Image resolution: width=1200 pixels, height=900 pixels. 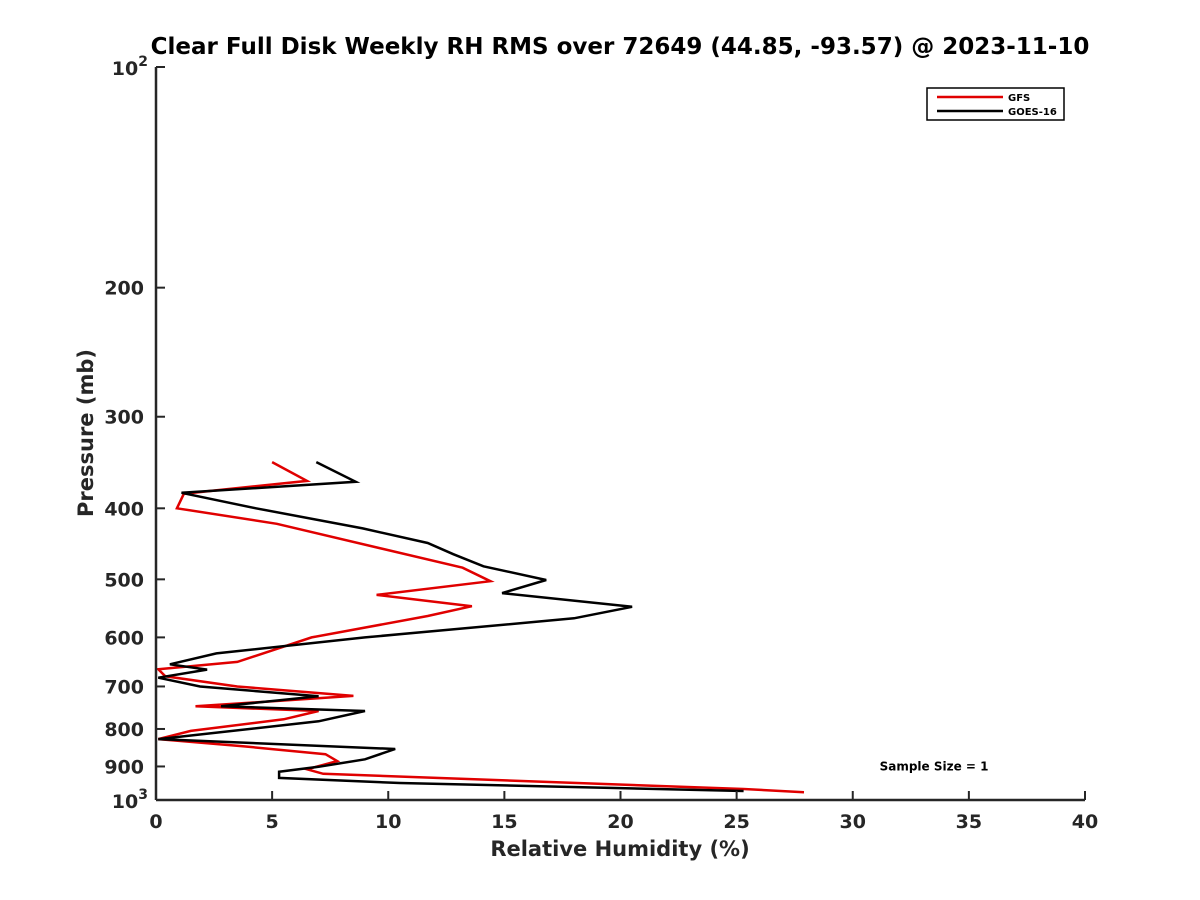 I want to click on y-tick-label: 10³, so click(x=130, y=800).